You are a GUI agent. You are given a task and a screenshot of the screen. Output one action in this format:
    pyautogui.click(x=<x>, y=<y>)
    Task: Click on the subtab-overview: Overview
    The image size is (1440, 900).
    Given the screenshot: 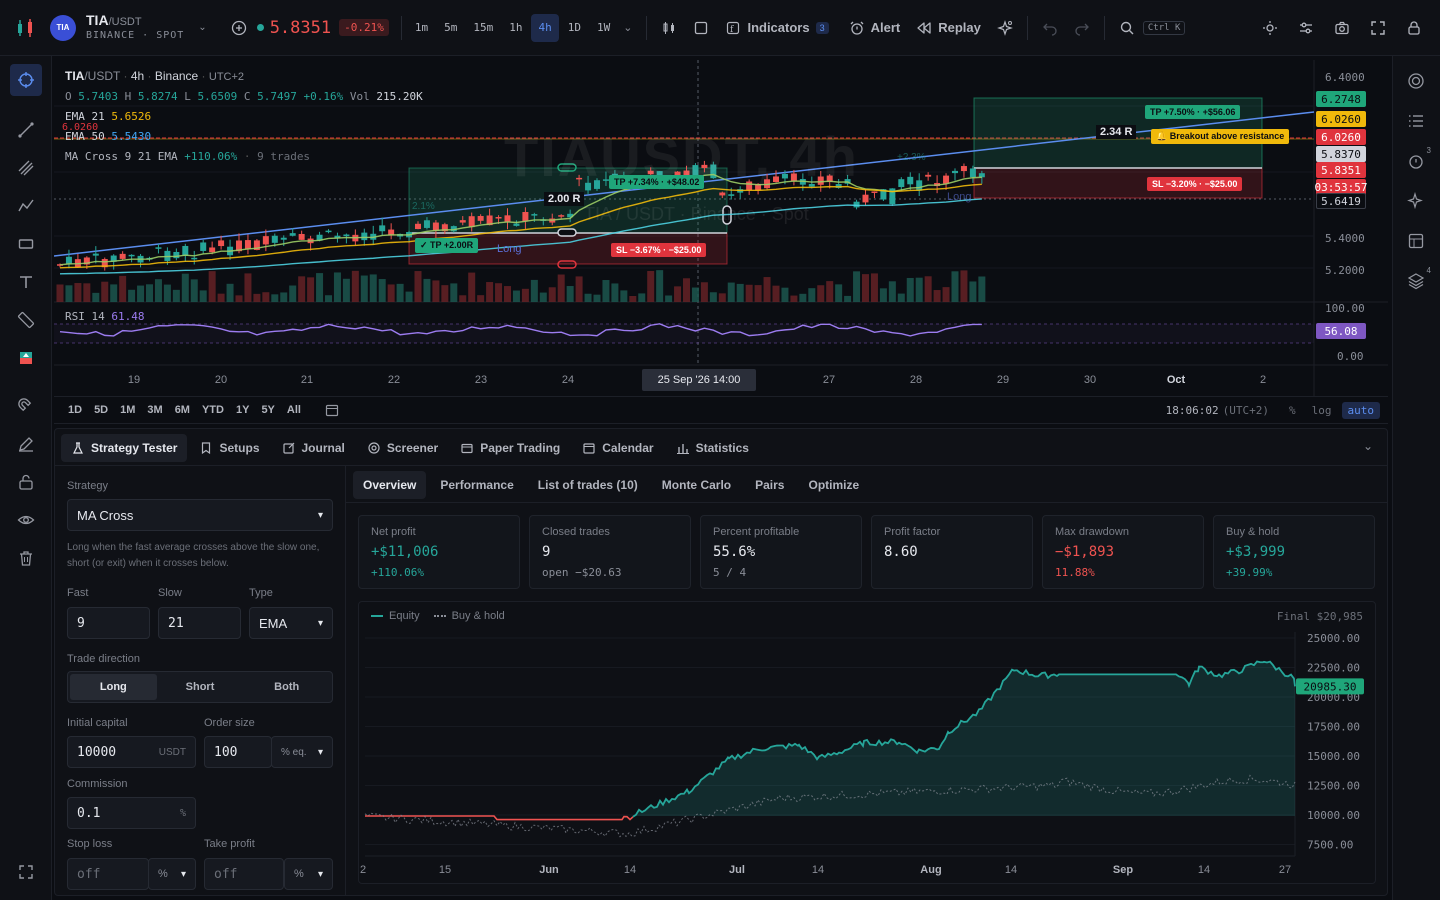 What is the action you would take?
    pyautogui.click(x=390, y=485)
    